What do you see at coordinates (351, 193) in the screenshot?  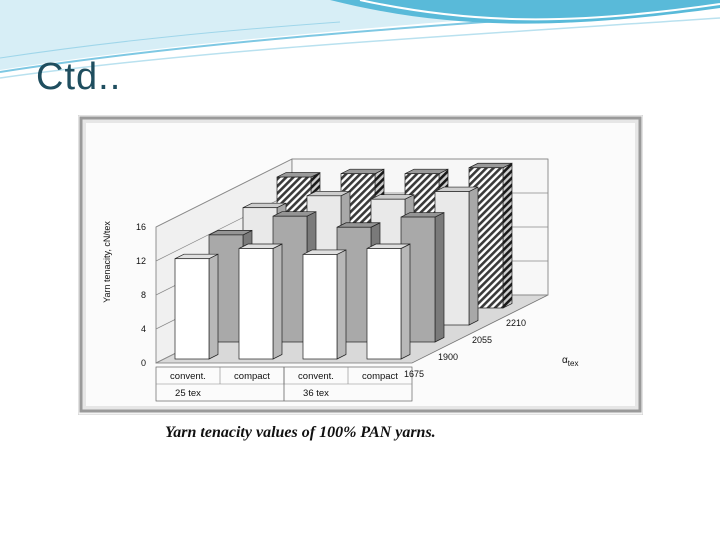 I see `gridline` at bounding box center [351, 193].